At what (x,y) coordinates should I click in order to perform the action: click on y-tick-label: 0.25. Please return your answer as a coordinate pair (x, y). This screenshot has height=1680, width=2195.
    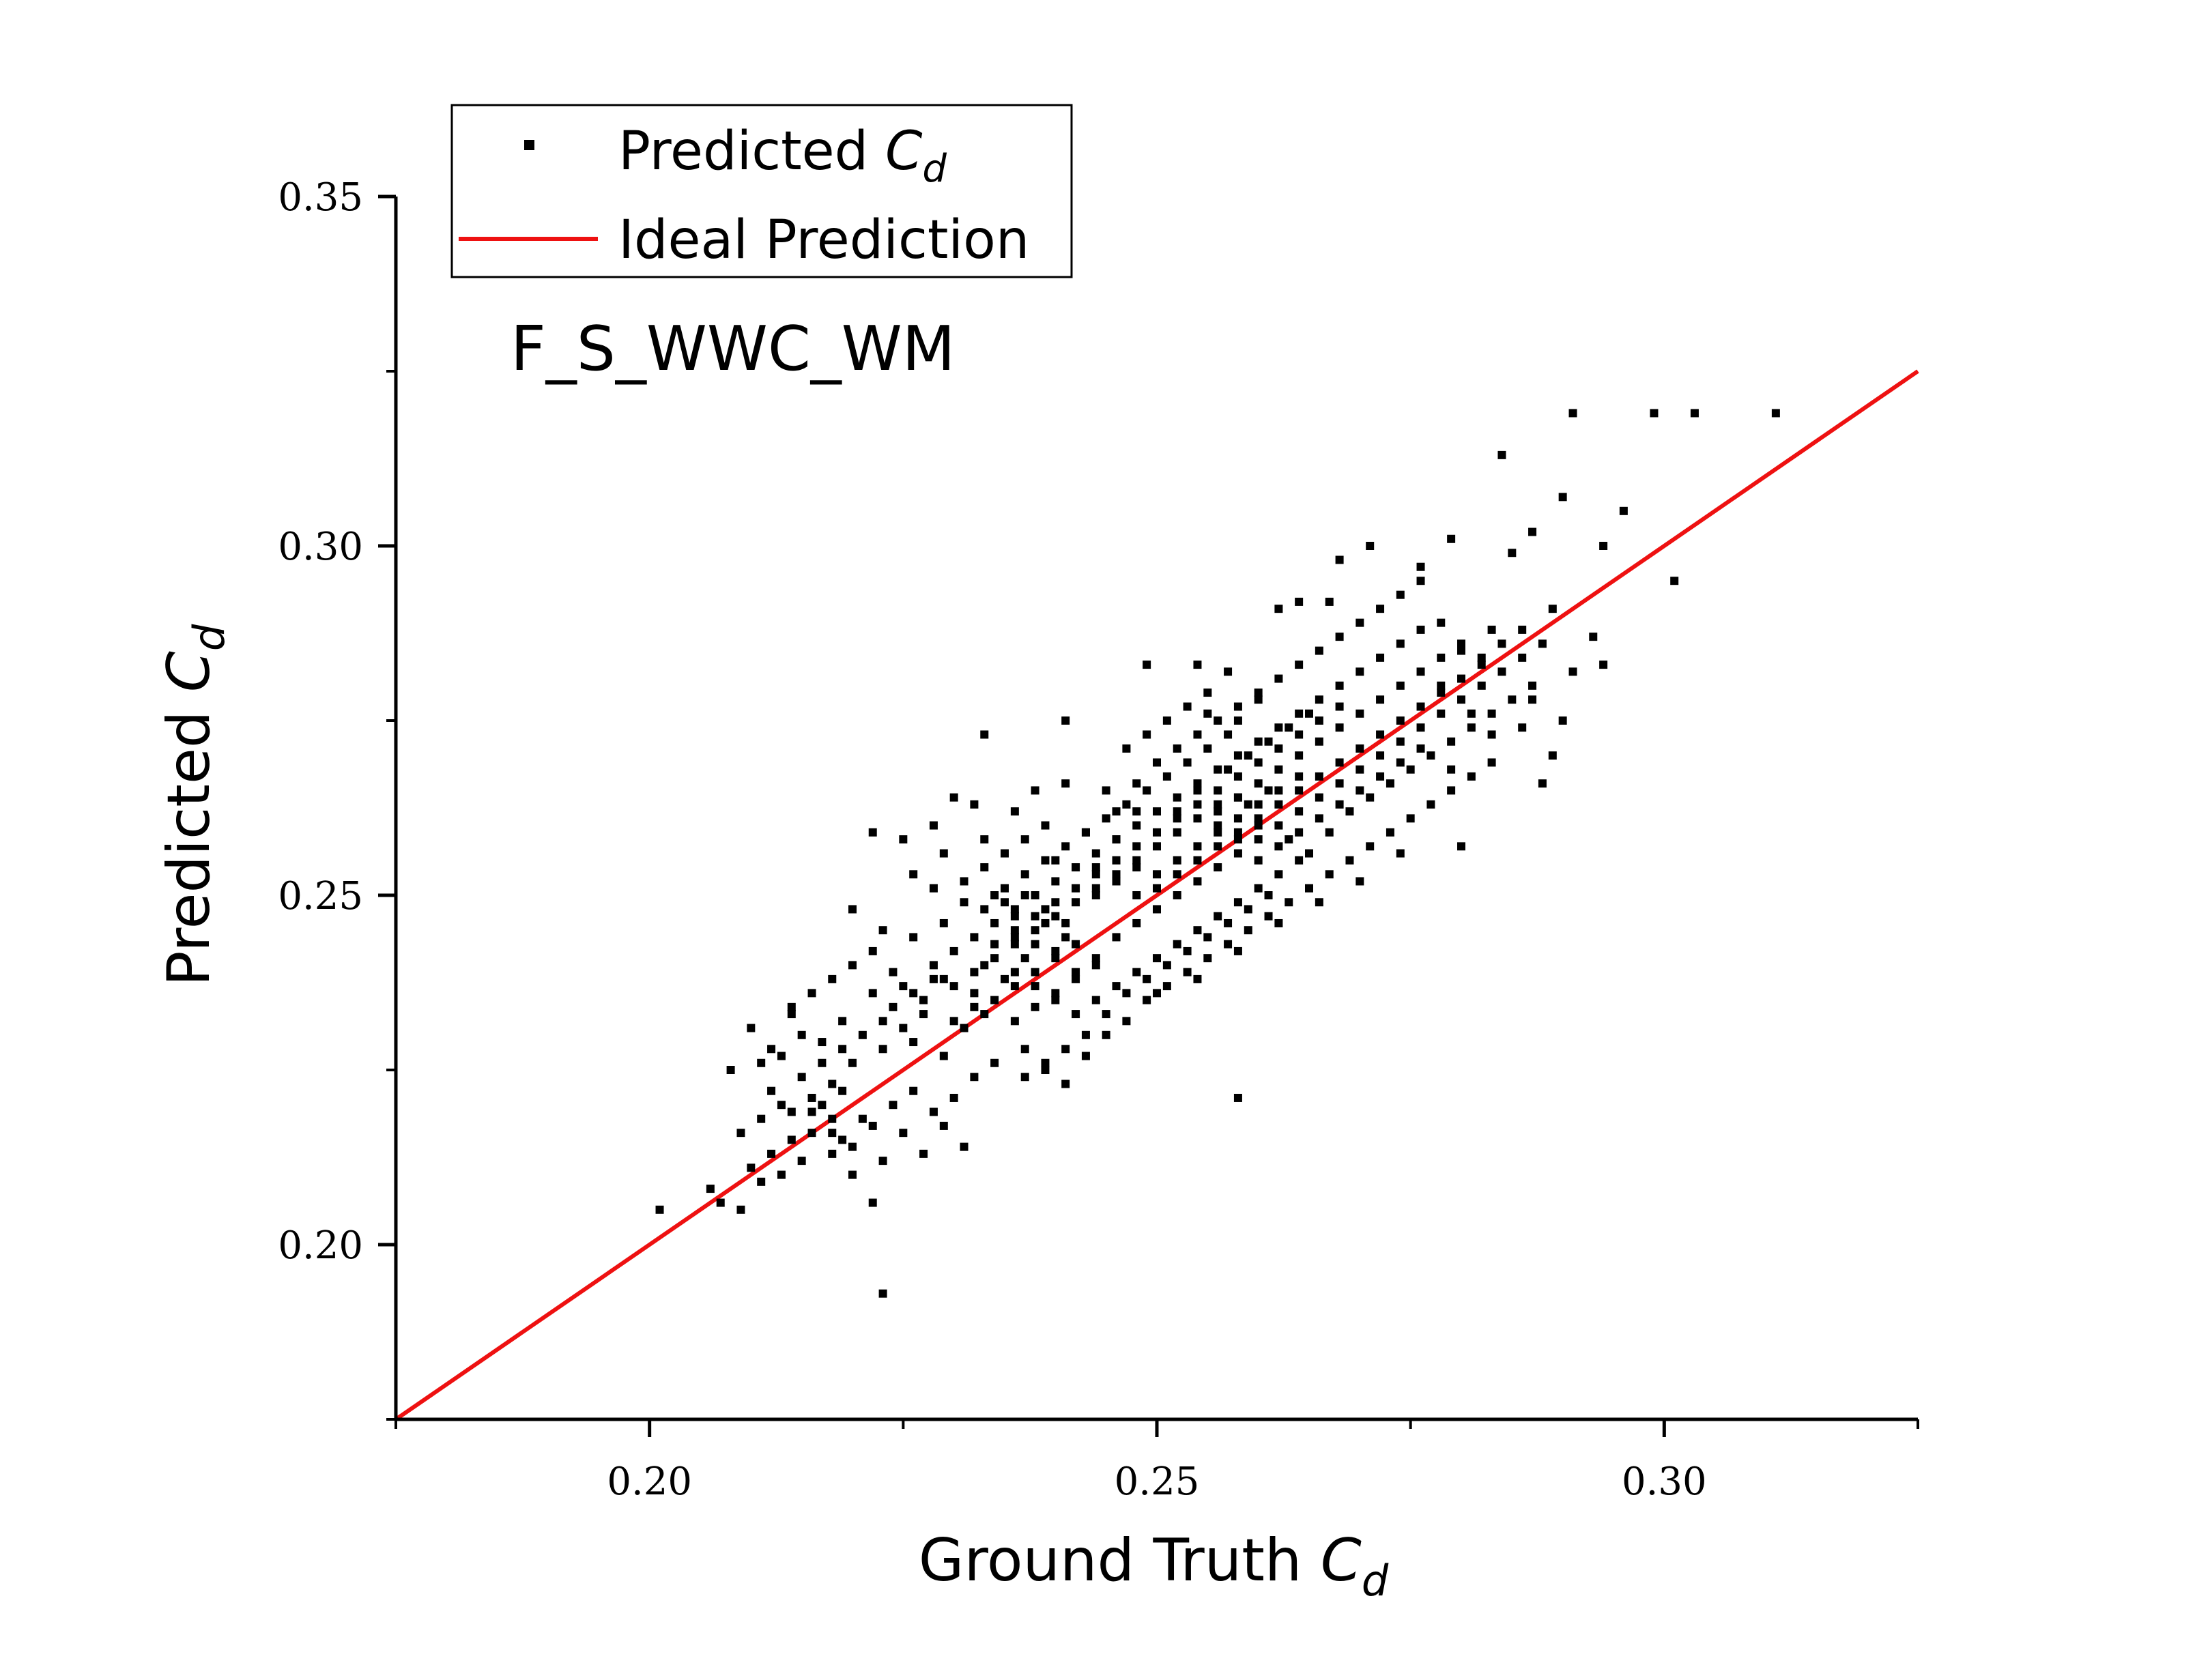
    Looking at the image, I should click on (320, 896).